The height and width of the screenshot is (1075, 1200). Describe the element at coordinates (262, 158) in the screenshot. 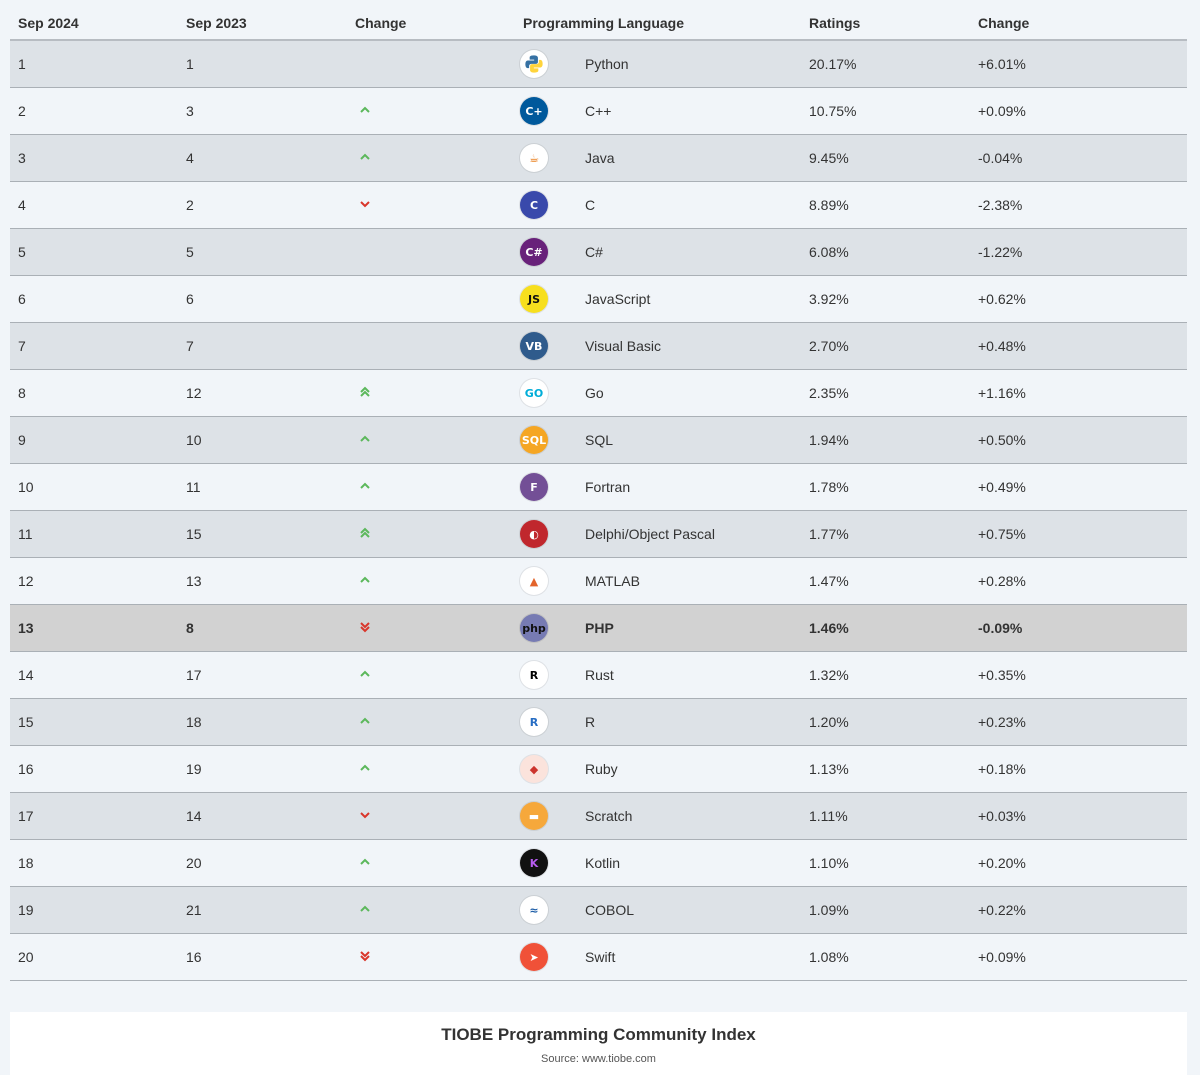

I see `rank-2023: 4` at that location.